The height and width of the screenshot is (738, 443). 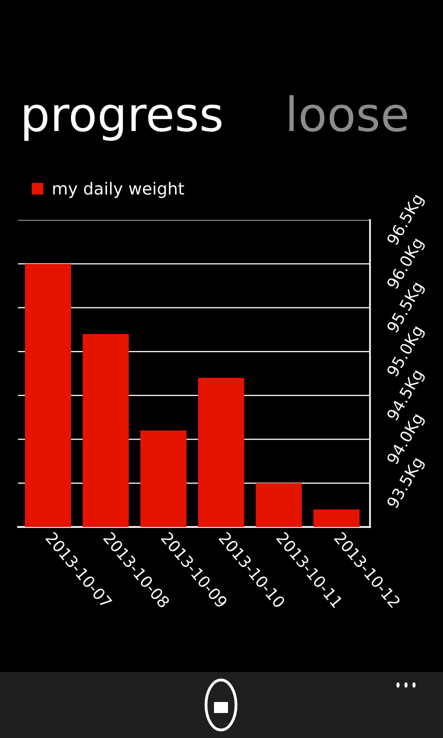 I want to click on chart-subtitle: loose, so click(x=348, y=113).